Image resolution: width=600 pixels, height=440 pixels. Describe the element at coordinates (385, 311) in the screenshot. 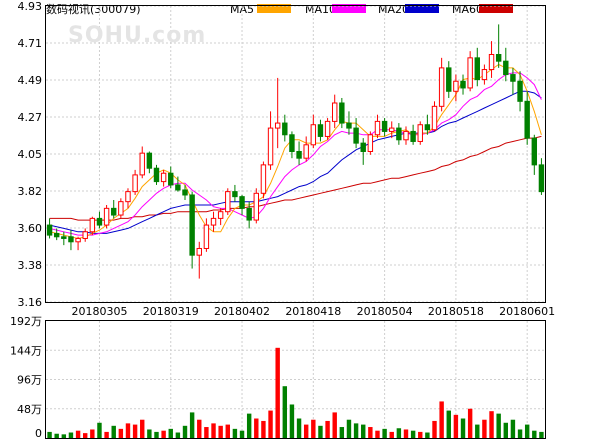

I see `date-tick-label: 20180504` at that location.